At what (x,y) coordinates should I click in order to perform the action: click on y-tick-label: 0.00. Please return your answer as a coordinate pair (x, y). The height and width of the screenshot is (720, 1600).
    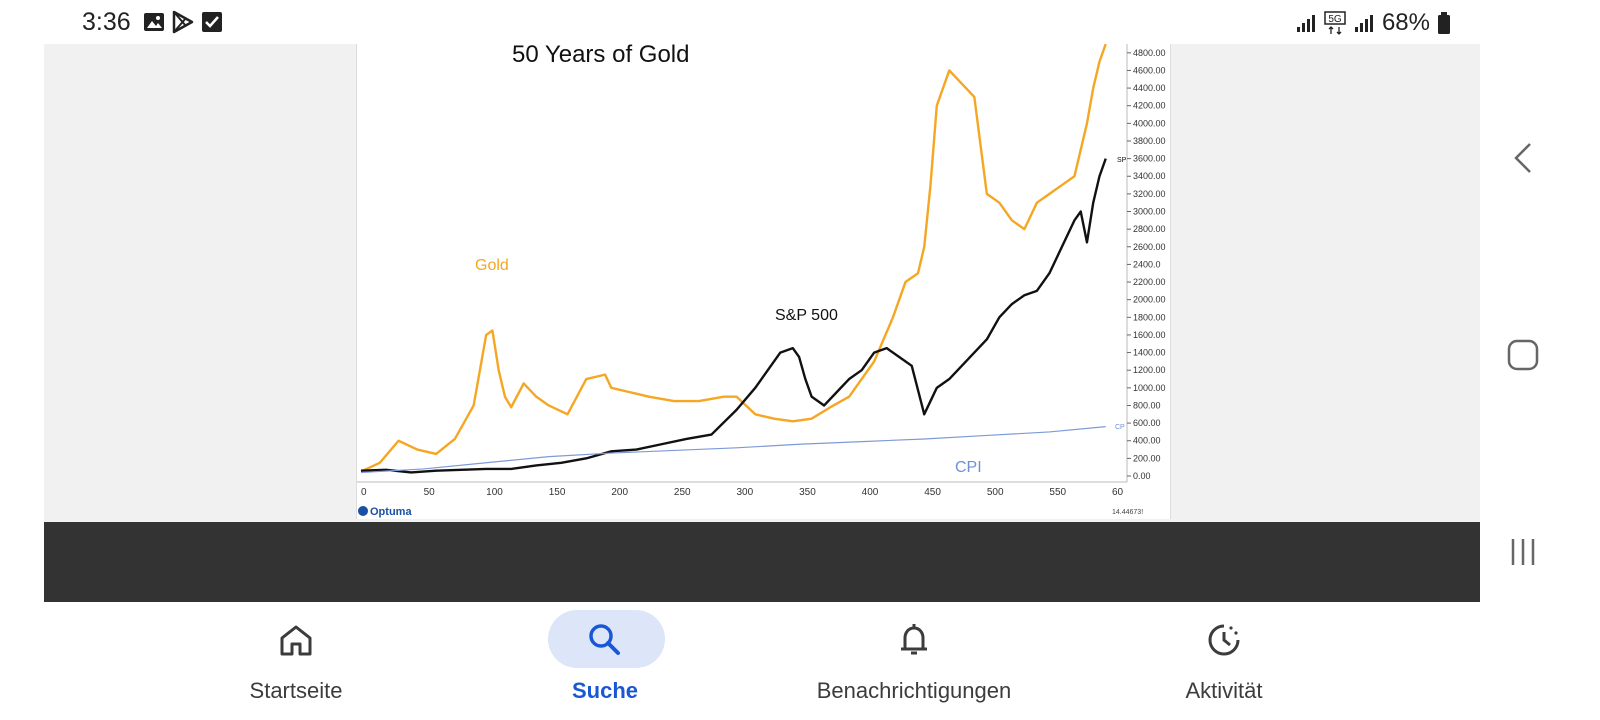
    Looking at the image, I should click on (1142, 476).